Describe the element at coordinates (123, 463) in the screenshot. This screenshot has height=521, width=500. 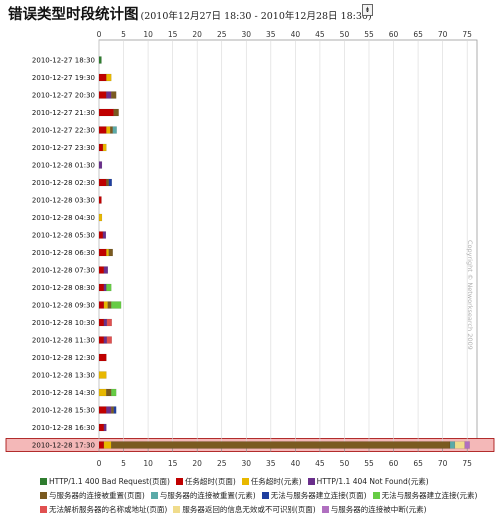
I see `bottom-tick-label: 5` at that location.